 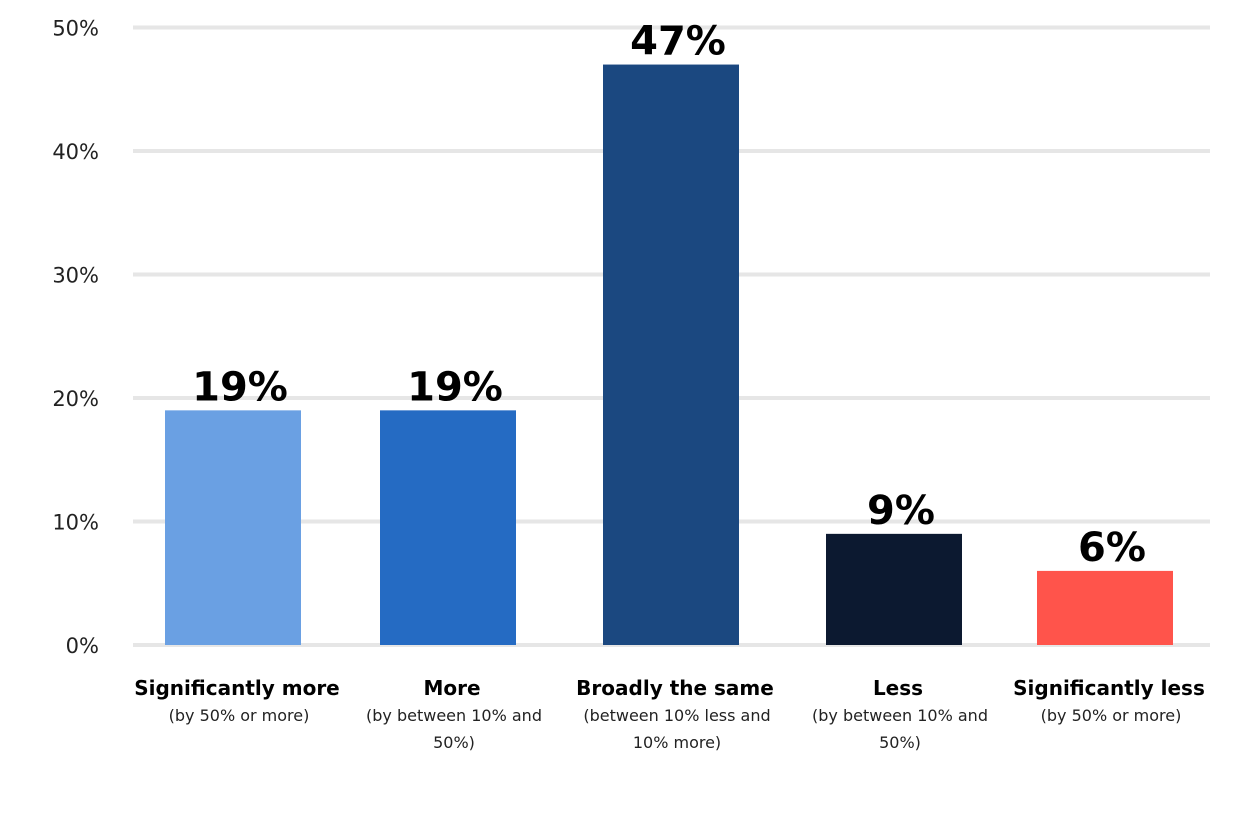 I want to click on y-tick-label: 10%, so click(x=75, y=523).